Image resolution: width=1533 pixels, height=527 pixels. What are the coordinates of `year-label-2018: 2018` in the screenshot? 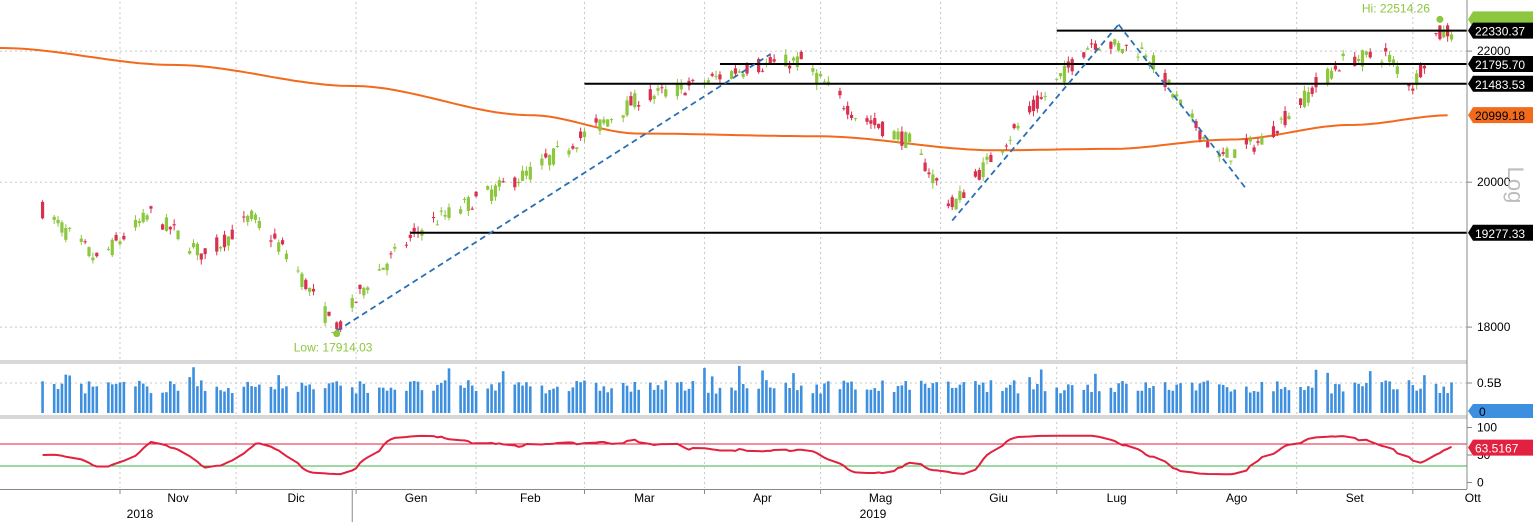 It's located at (140, 514).